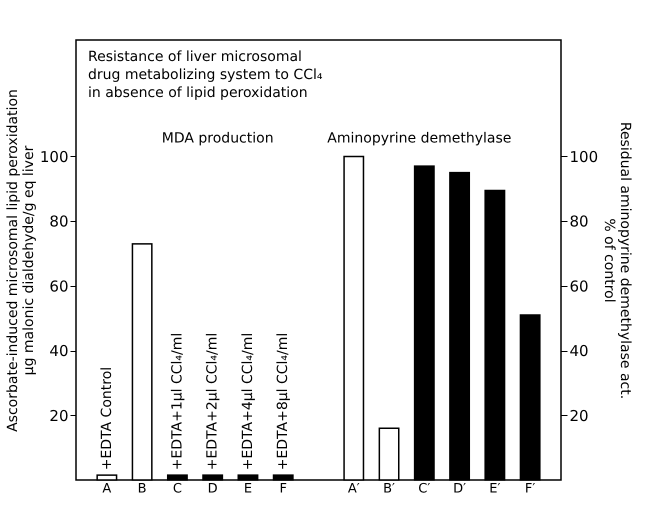 The width and height of the screenshot is (662, 514). Describe the element at coordinates (354, 489) in the screenshot. I see `x-tick-label: A′` at that location.